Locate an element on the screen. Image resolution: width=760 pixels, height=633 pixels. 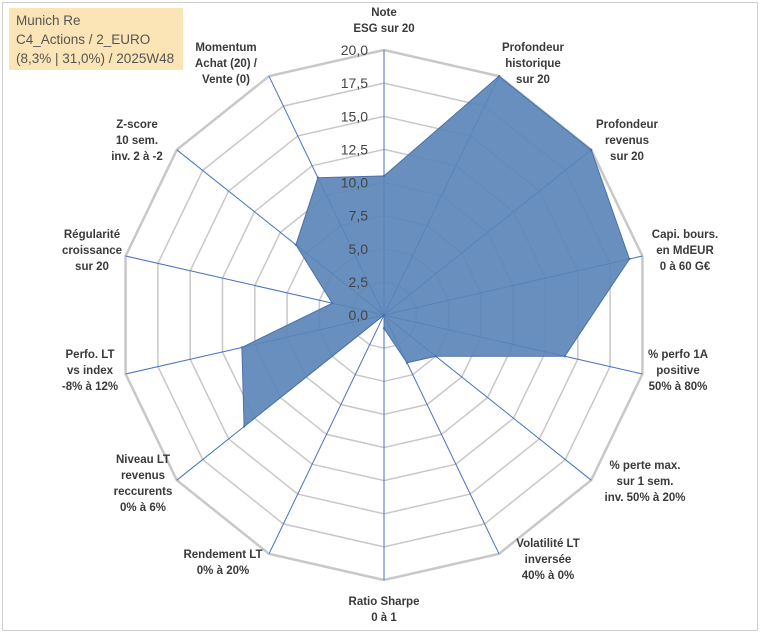
axis-spoke is located at coordinates (326, 434).